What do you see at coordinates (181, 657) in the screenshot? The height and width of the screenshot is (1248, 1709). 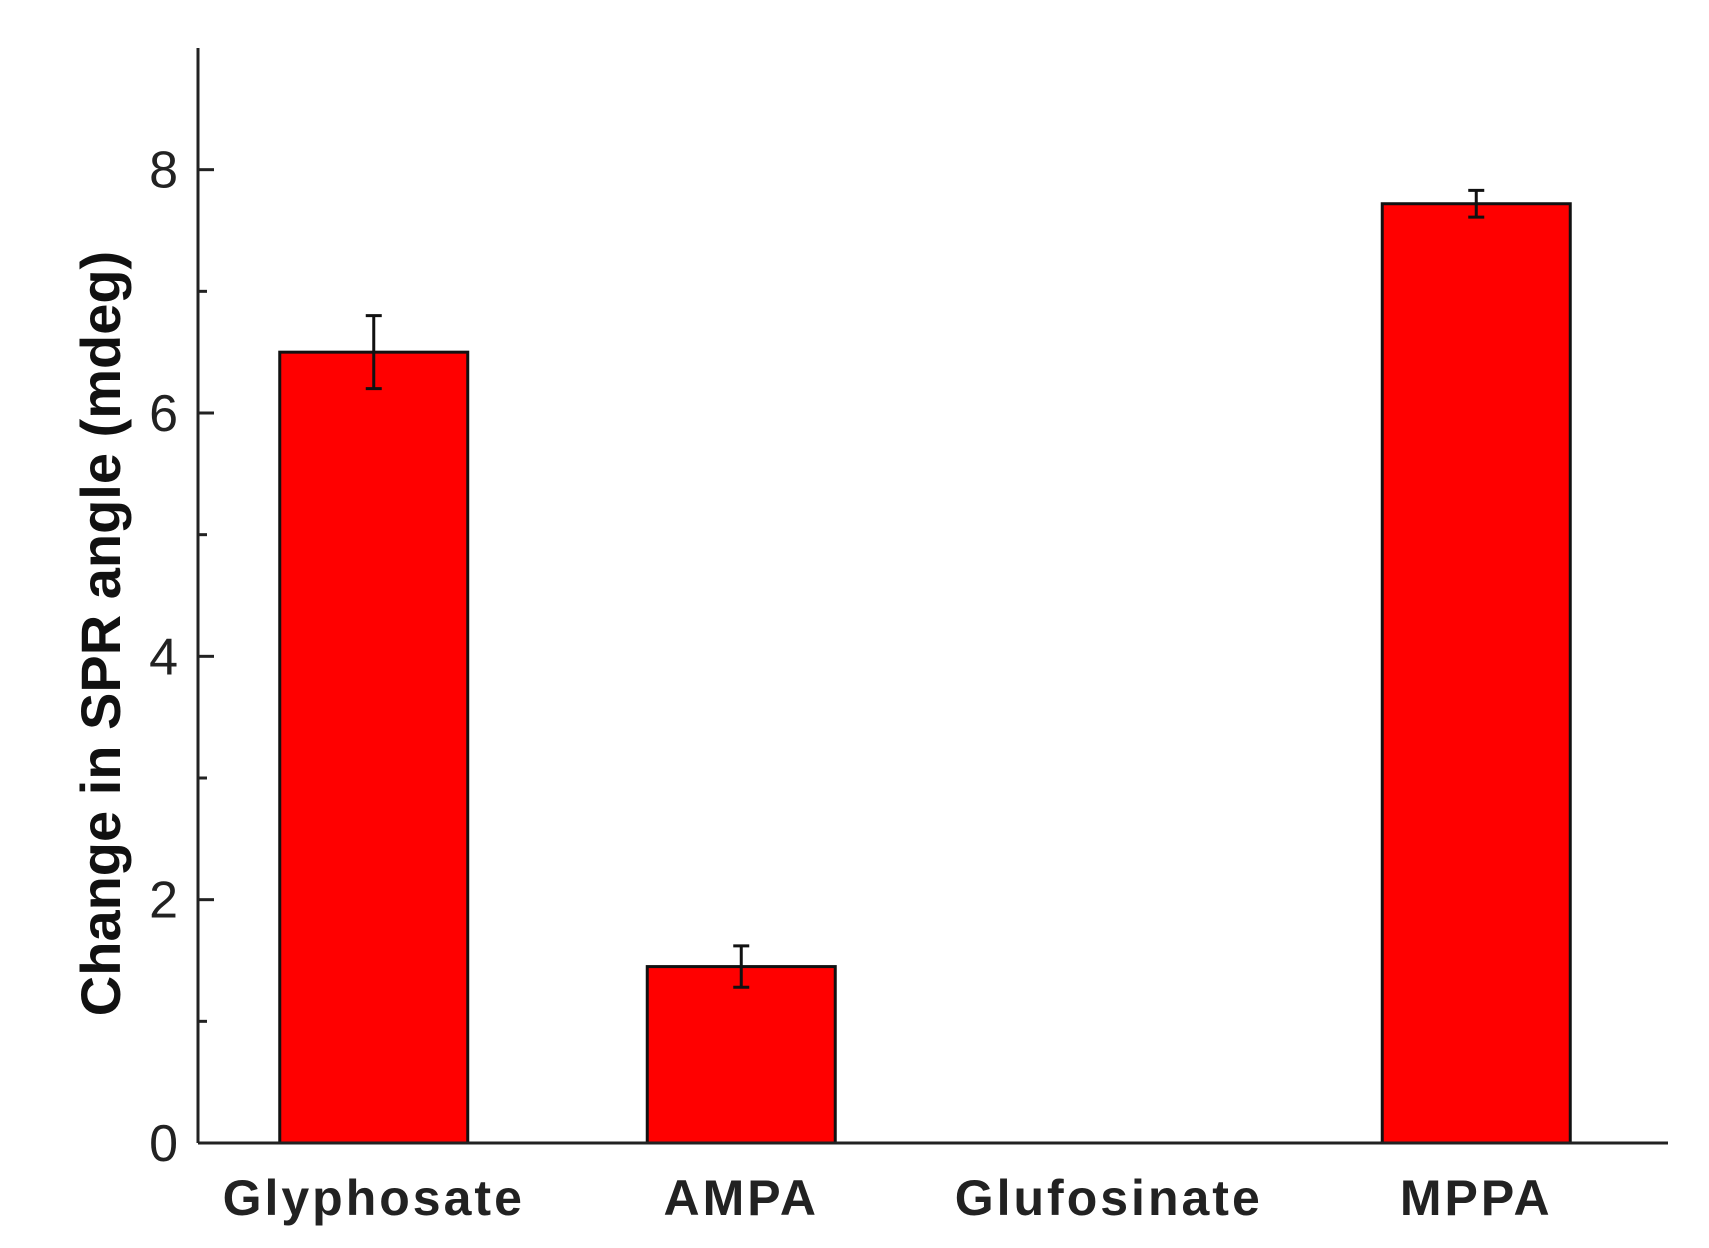 I see `y-ticks-layer: 0 2 4 6 8` at bounding box center [181, 657].